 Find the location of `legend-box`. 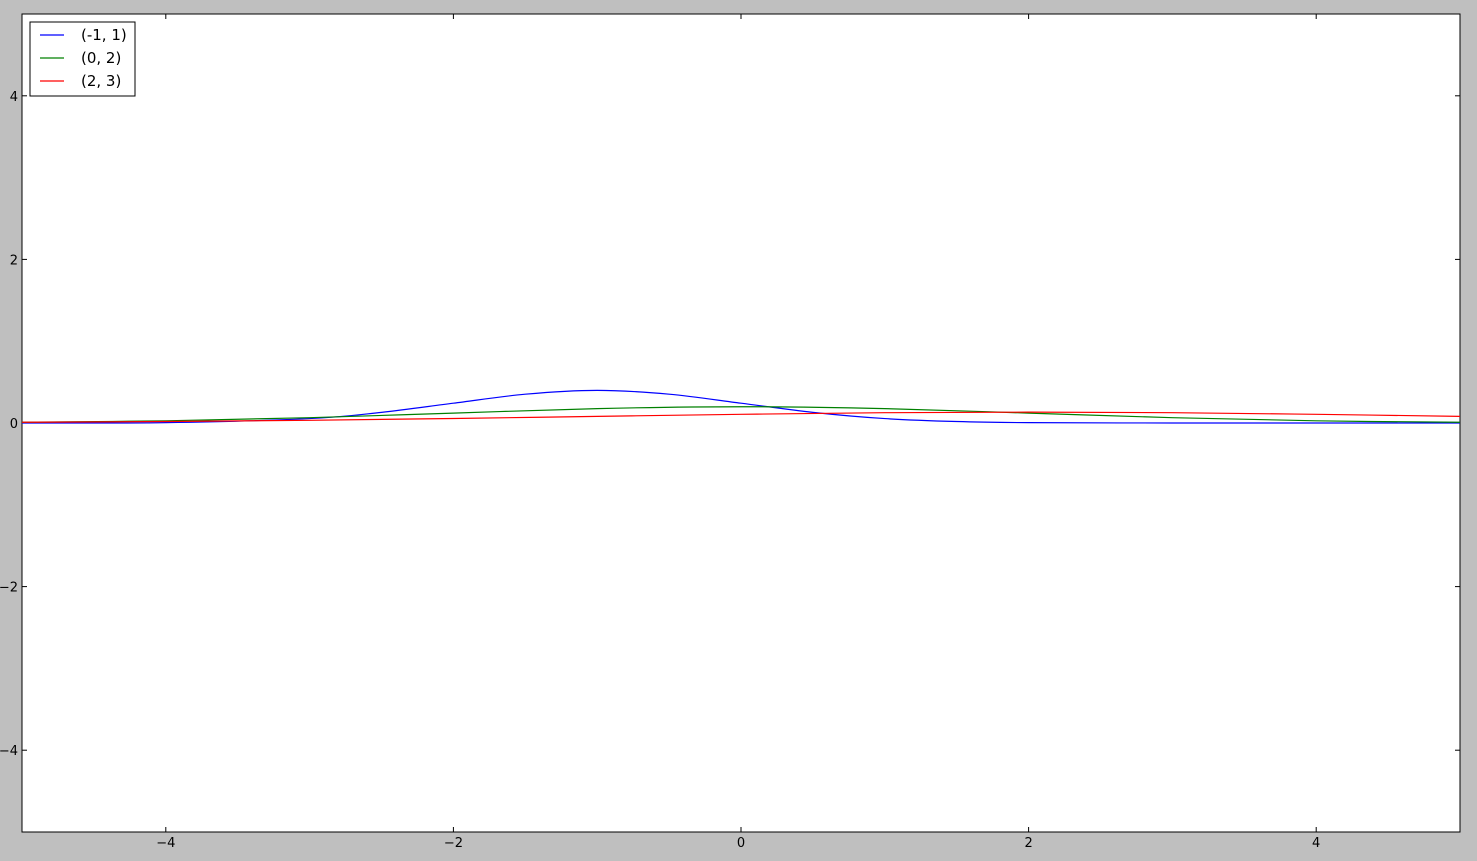

legend-box is located at coordinates (82, 59).